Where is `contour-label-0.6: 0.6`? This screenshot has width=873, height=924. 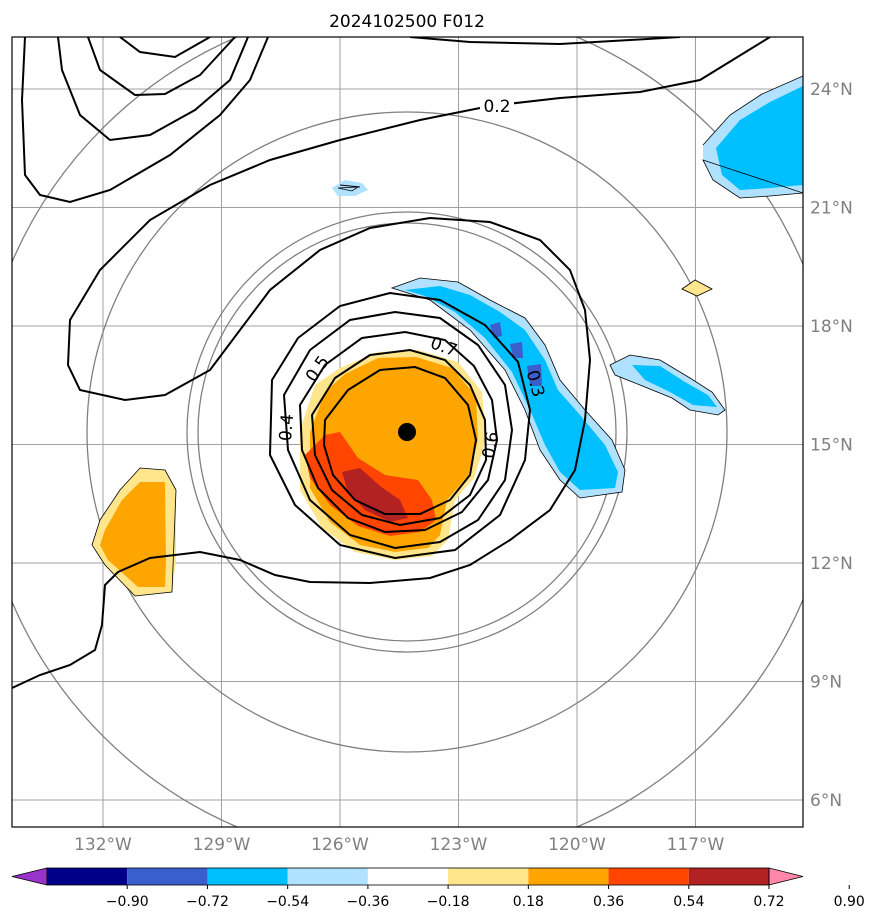
contour-label-0.6: 0.6 is located at coordinates (491, 445).